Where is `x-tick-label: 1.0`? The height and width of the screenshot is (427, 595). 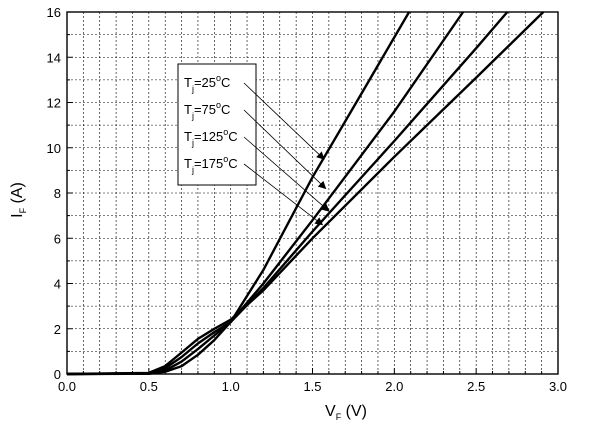
x-tick-label: 1.0 is located at coordinates (231, 386).